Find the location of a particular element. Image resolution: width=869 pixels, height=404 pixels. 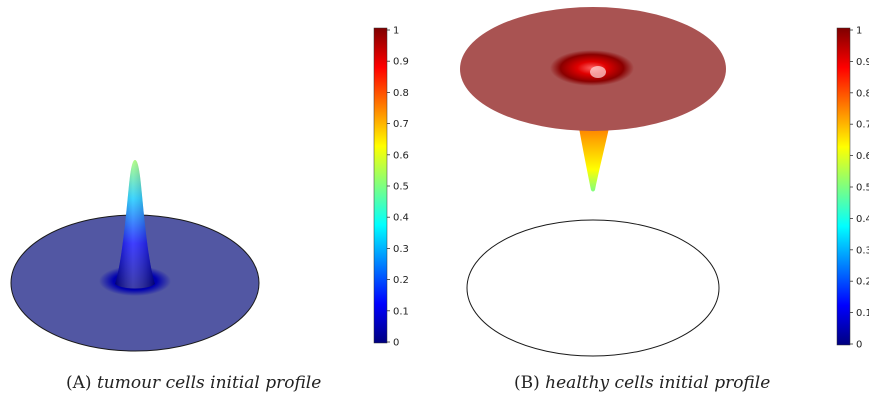

colorbar-a-ramp is located at coordinates (380, 185).